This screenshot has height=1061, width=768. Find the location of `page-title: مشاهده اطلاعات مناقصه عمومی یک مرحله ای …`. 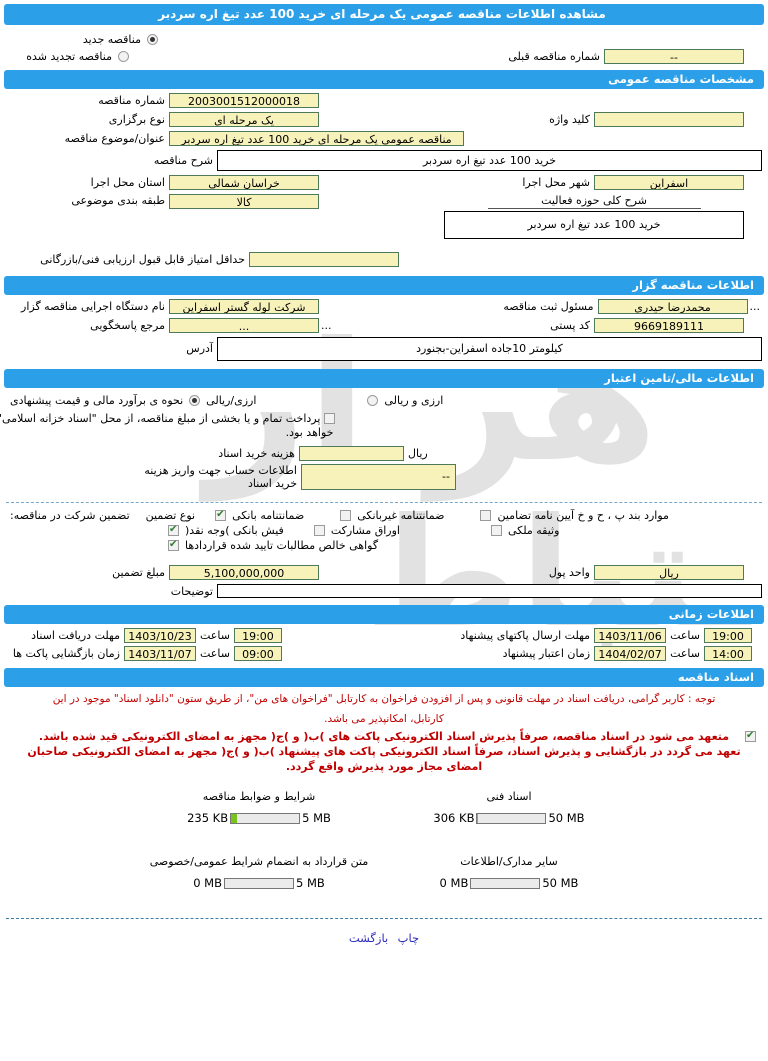

page-title: مشاهده اطلاعات مناقصه عمومی یک مرحله ای … is located at coordinates (384, 14).